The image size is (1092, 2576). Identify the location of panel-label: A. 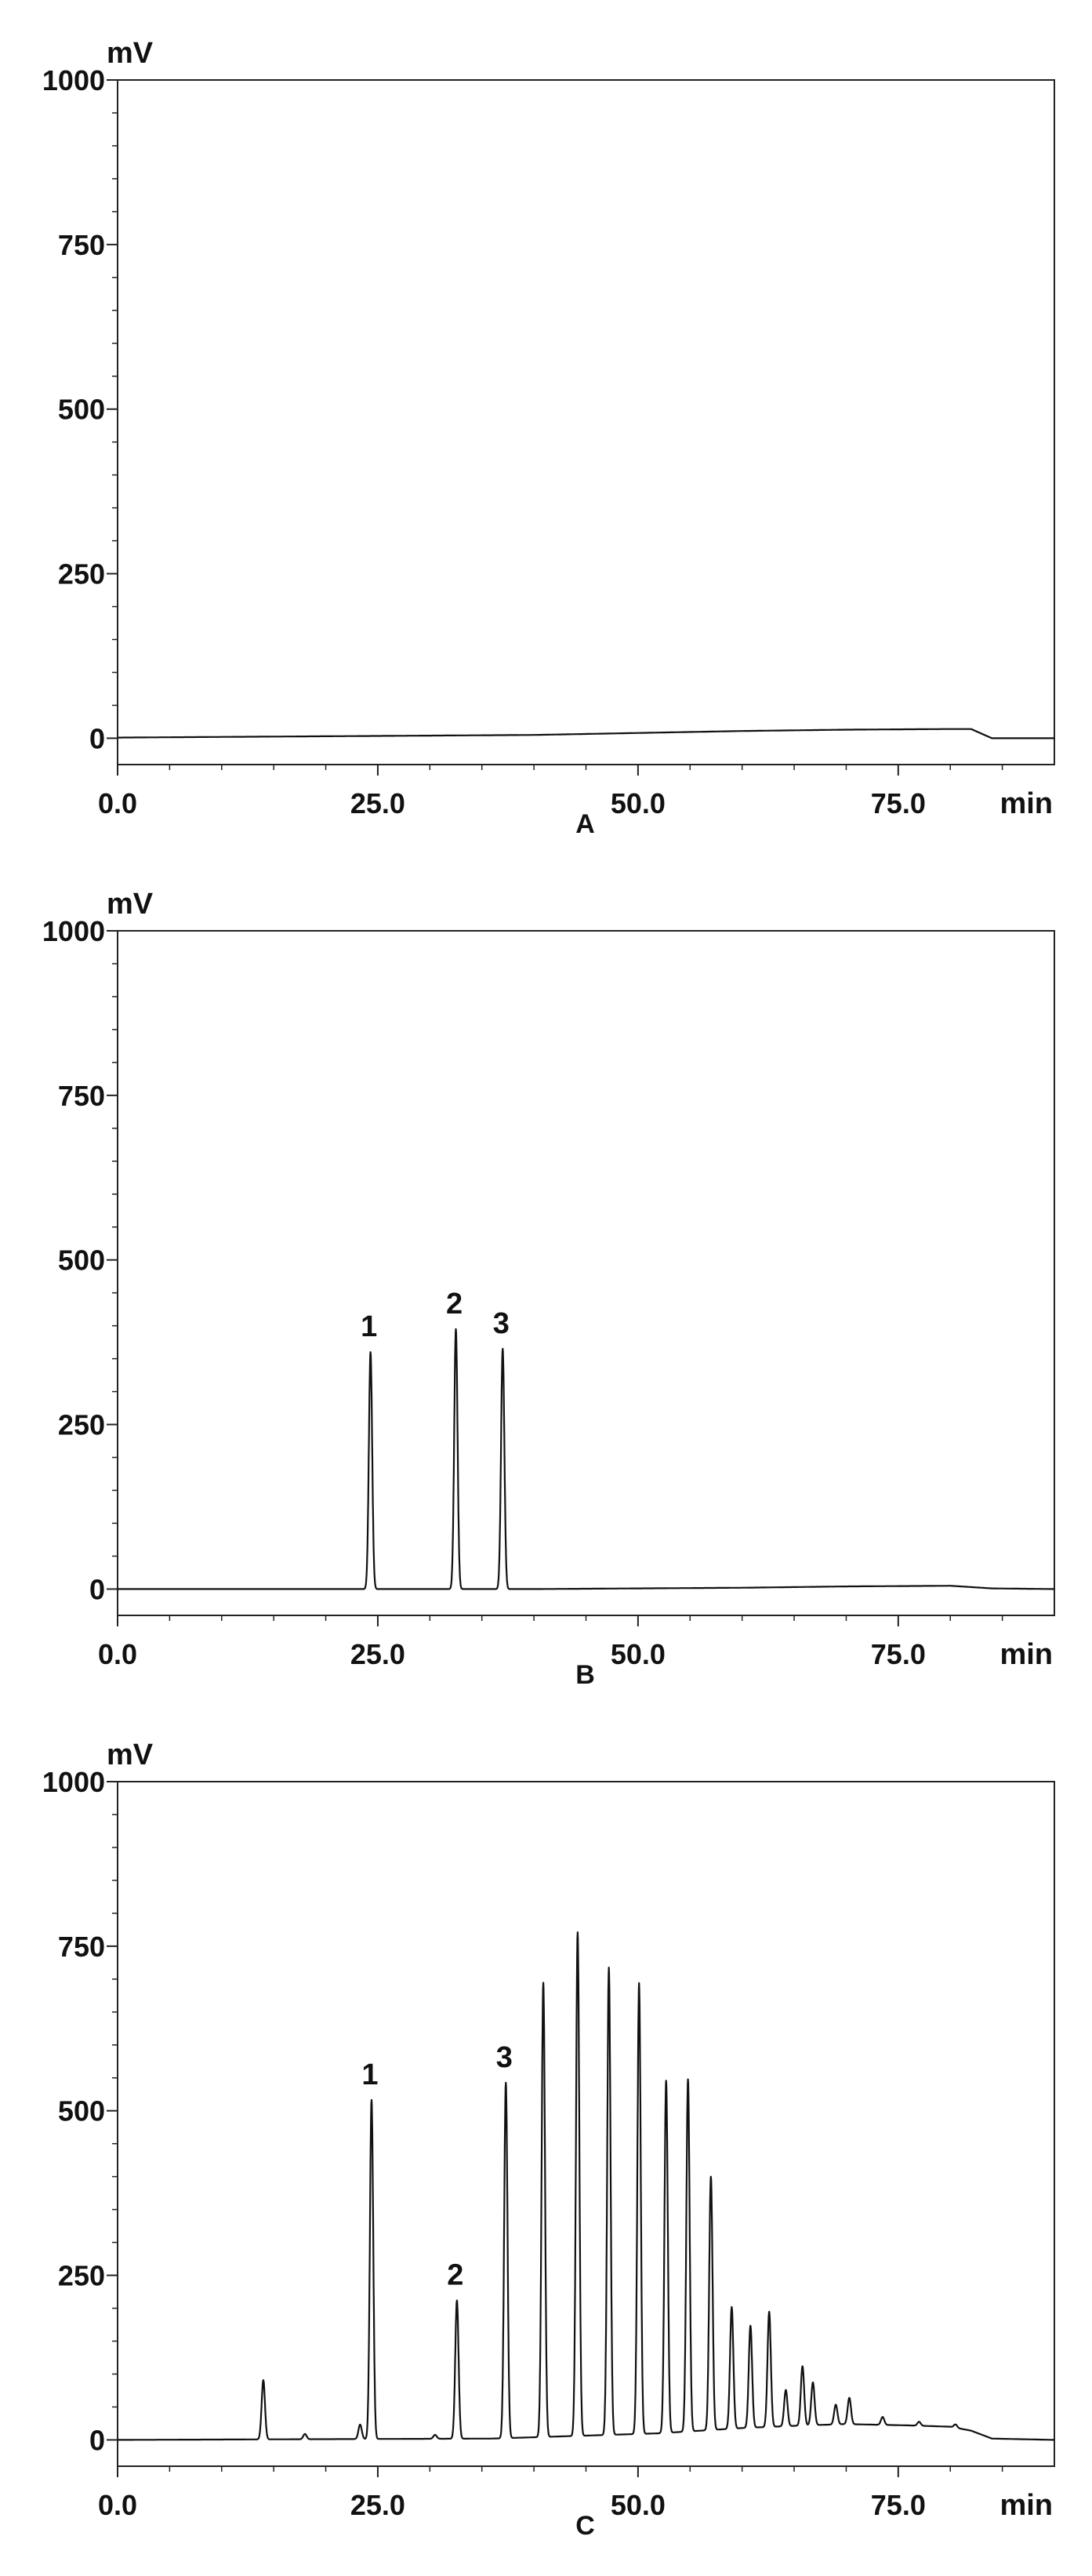
(585, 824).